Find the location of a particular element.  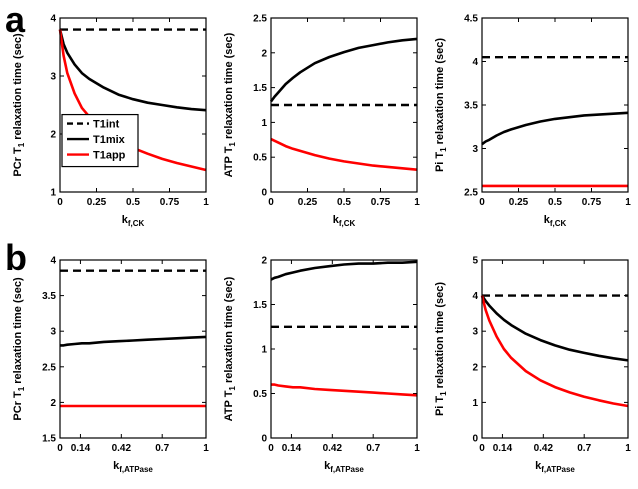

svg-text: 5 is located at coordinates (475, 261).